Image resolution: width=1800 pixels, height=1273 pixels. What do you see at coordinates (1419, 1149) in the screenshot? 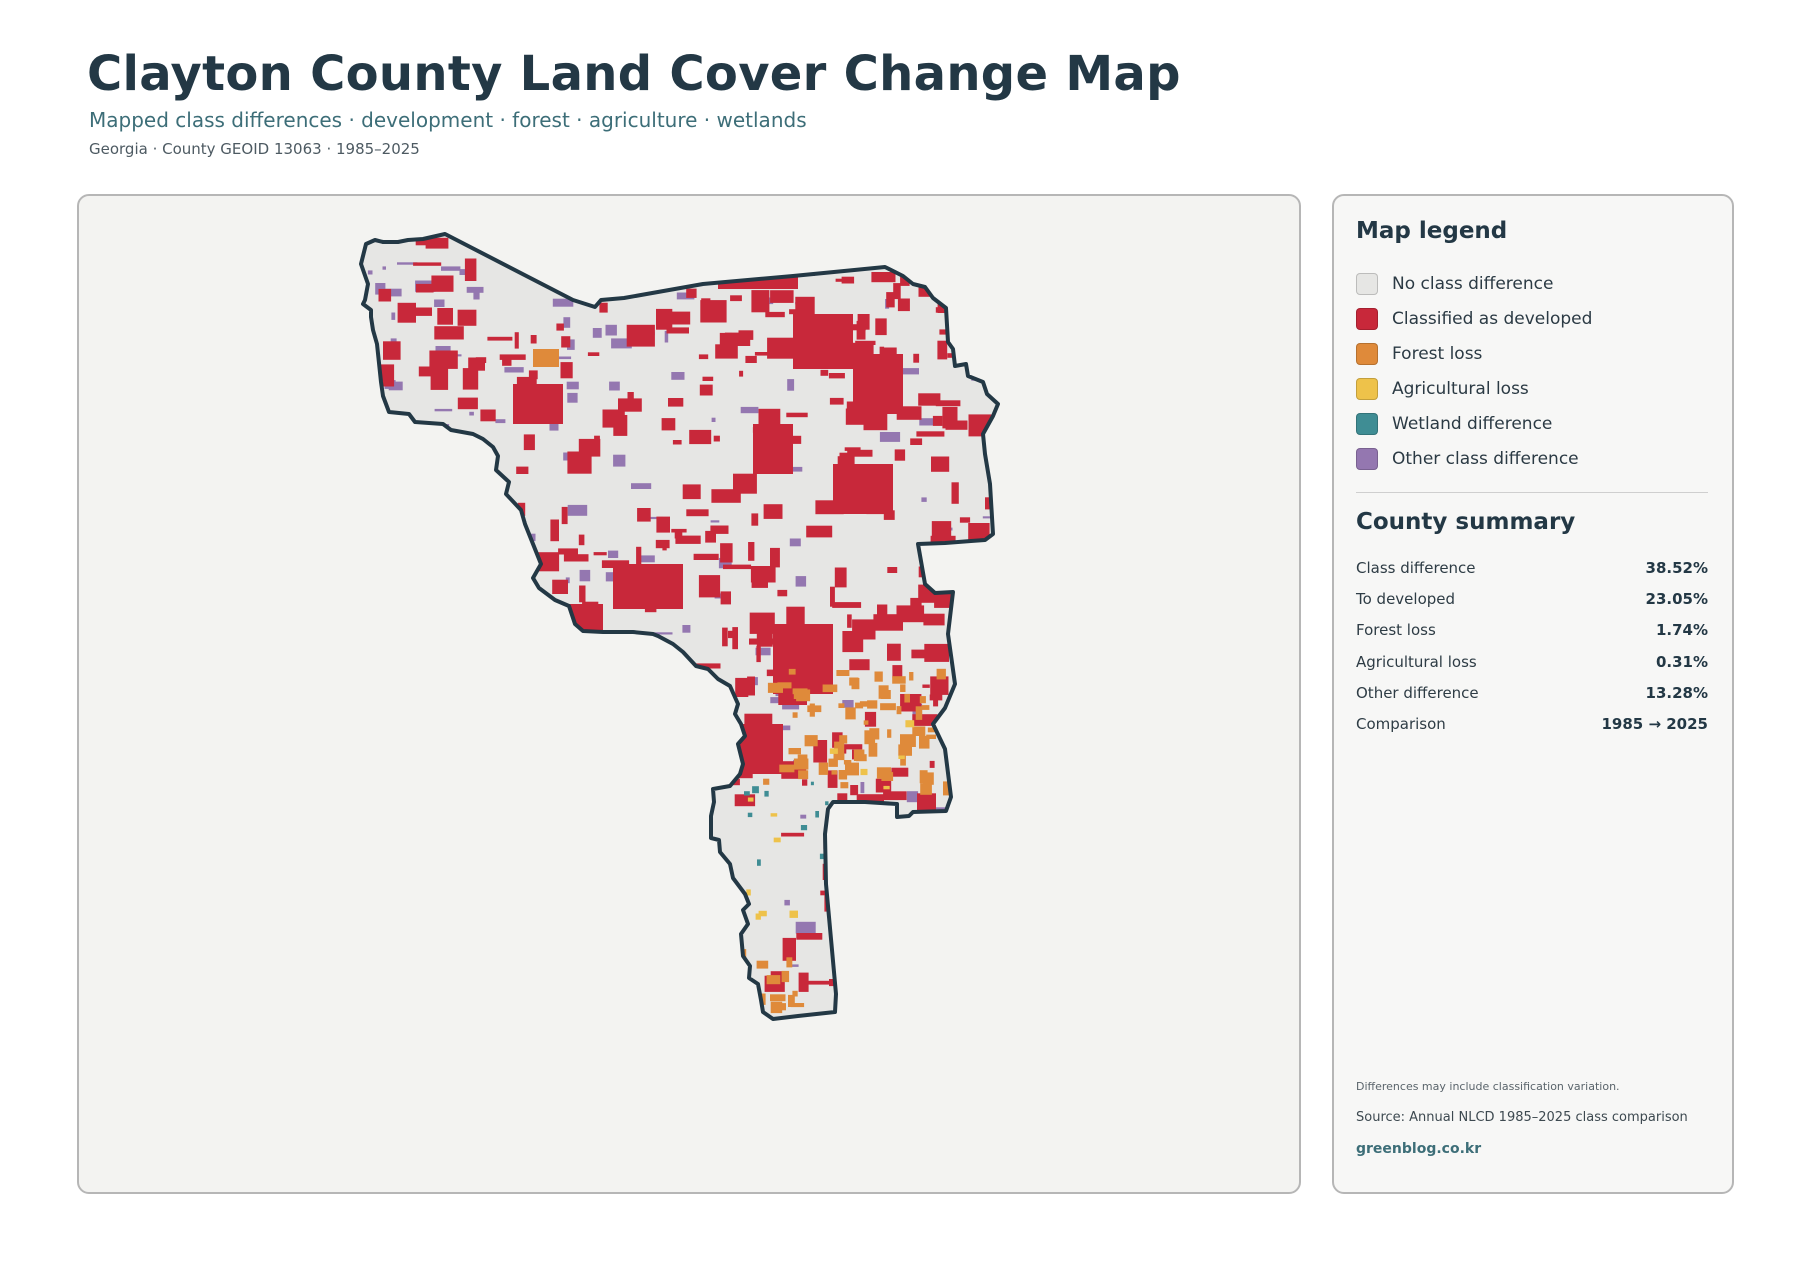
I see `site-link: greenblog.co.kr` at bounding box center [1419, 1149].